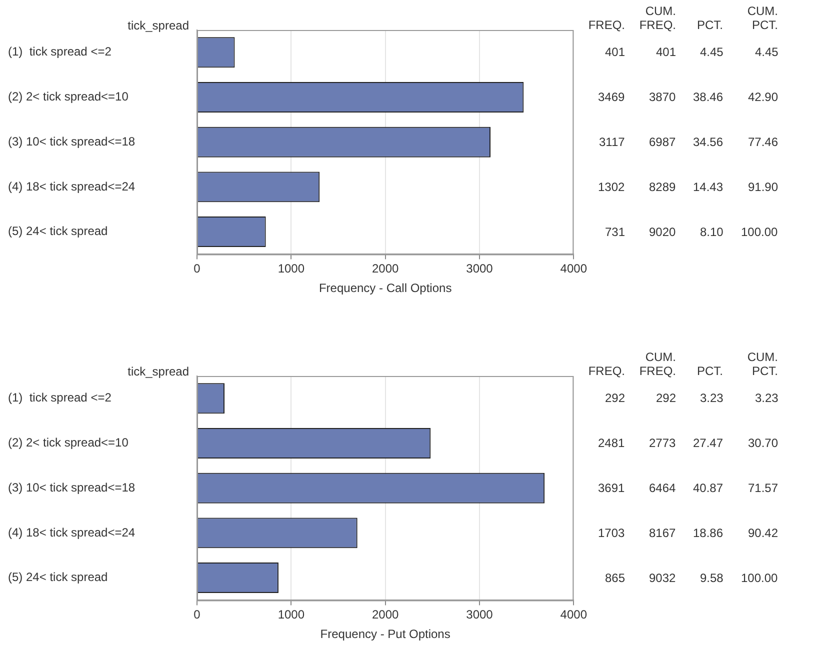 This screenshot has width=835, height=649. What do you see at coordinates (763, 187) in the screenshot?
I see `text: 91.90` at bounding box center [763, 187].